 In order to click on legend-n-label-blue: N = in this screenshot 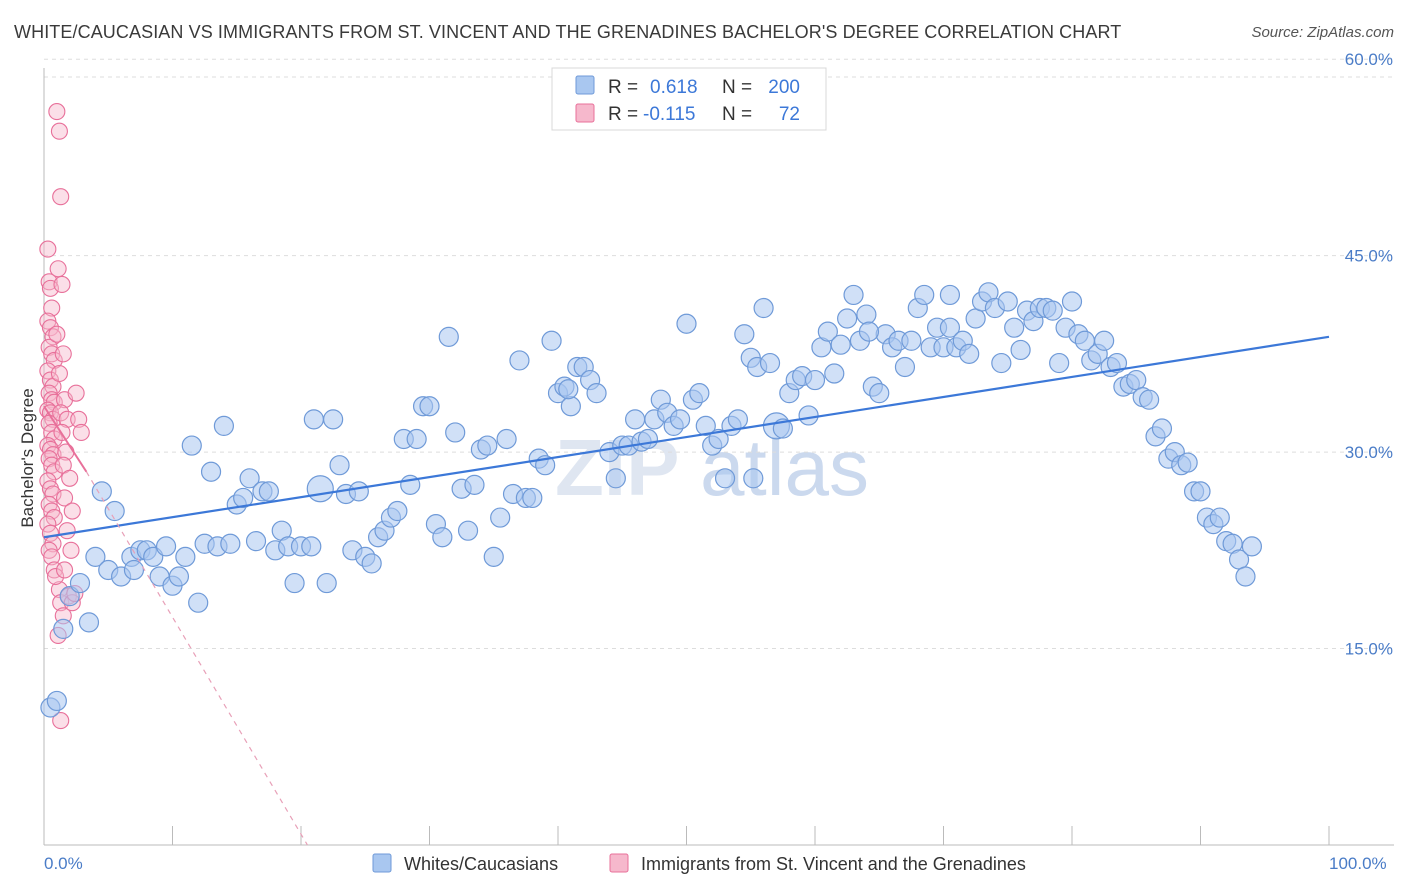, I will do `click(737, 87)`.